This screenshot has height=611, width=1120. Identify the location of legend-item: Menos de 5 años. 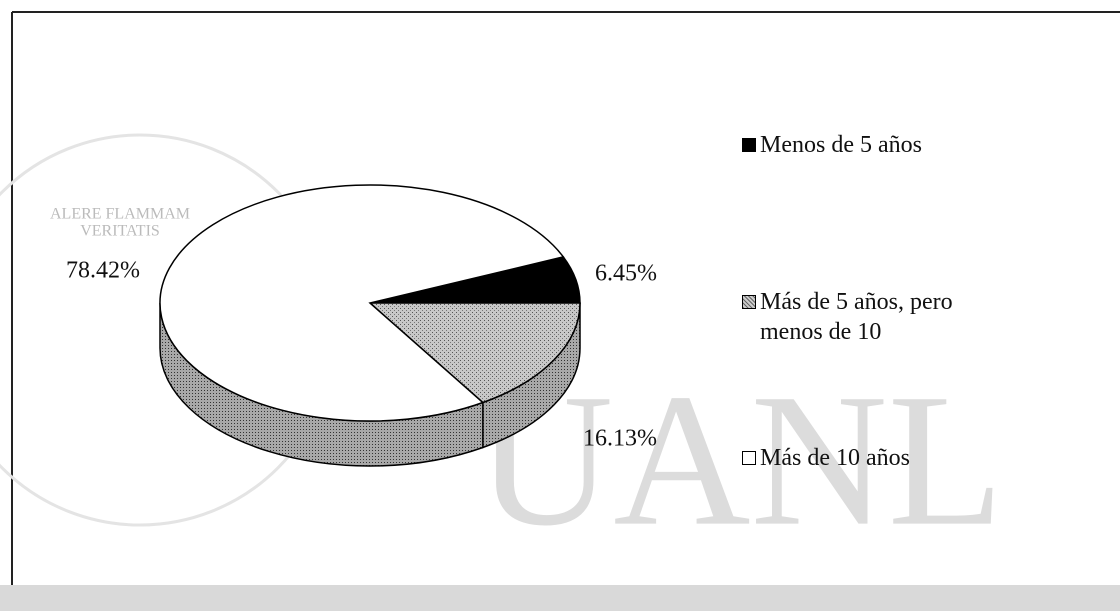
(892, 145).